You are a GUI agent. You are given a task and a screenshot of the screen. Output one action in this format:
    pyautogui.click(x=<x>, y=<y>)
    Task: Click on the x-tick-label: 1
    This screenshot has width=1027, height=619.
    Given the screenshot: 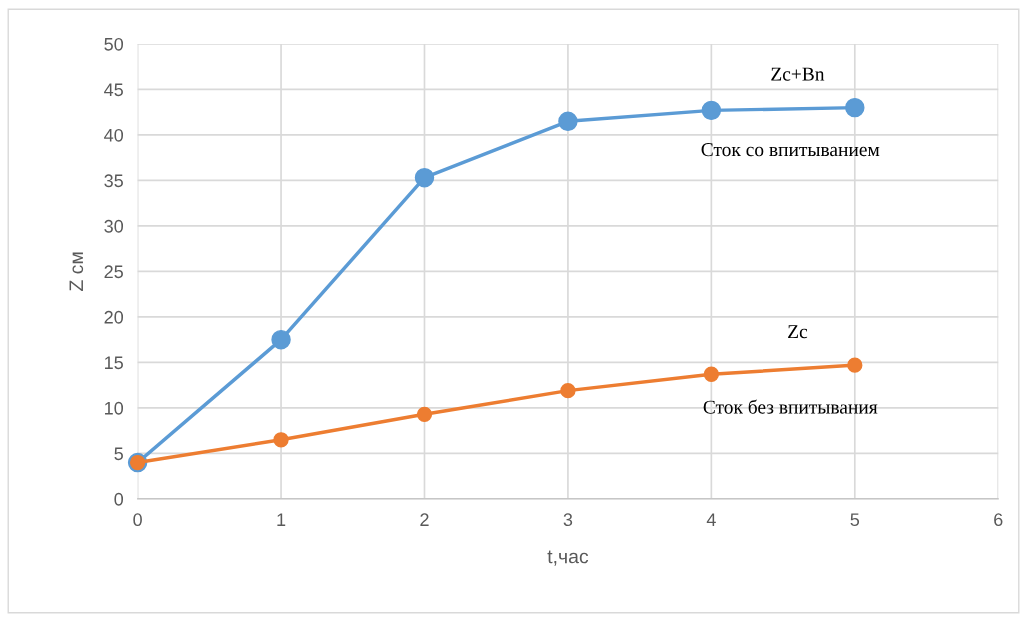 What is the action you would take?
    pyautogui.click(x=281, y=519)
    